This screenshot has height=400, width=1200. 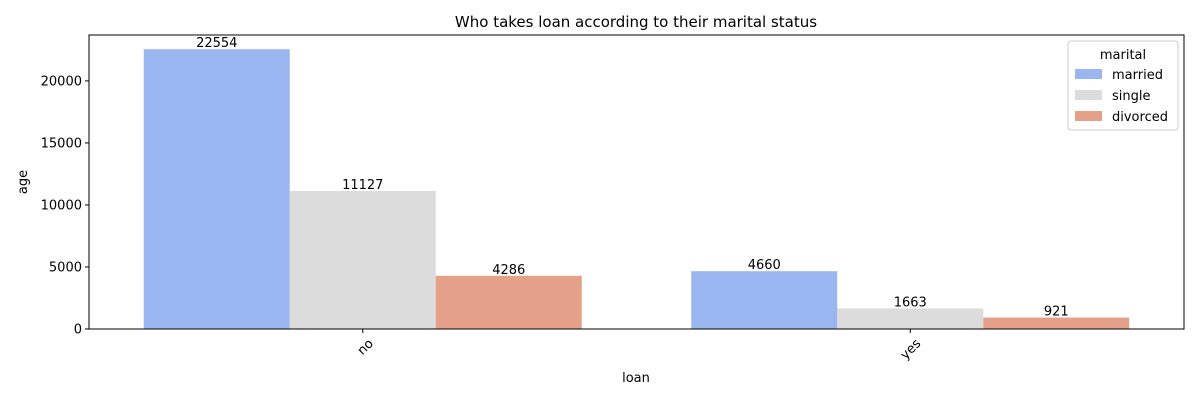 I want to click on data-label-married-yes: 4660, so click(x=764, y=265).